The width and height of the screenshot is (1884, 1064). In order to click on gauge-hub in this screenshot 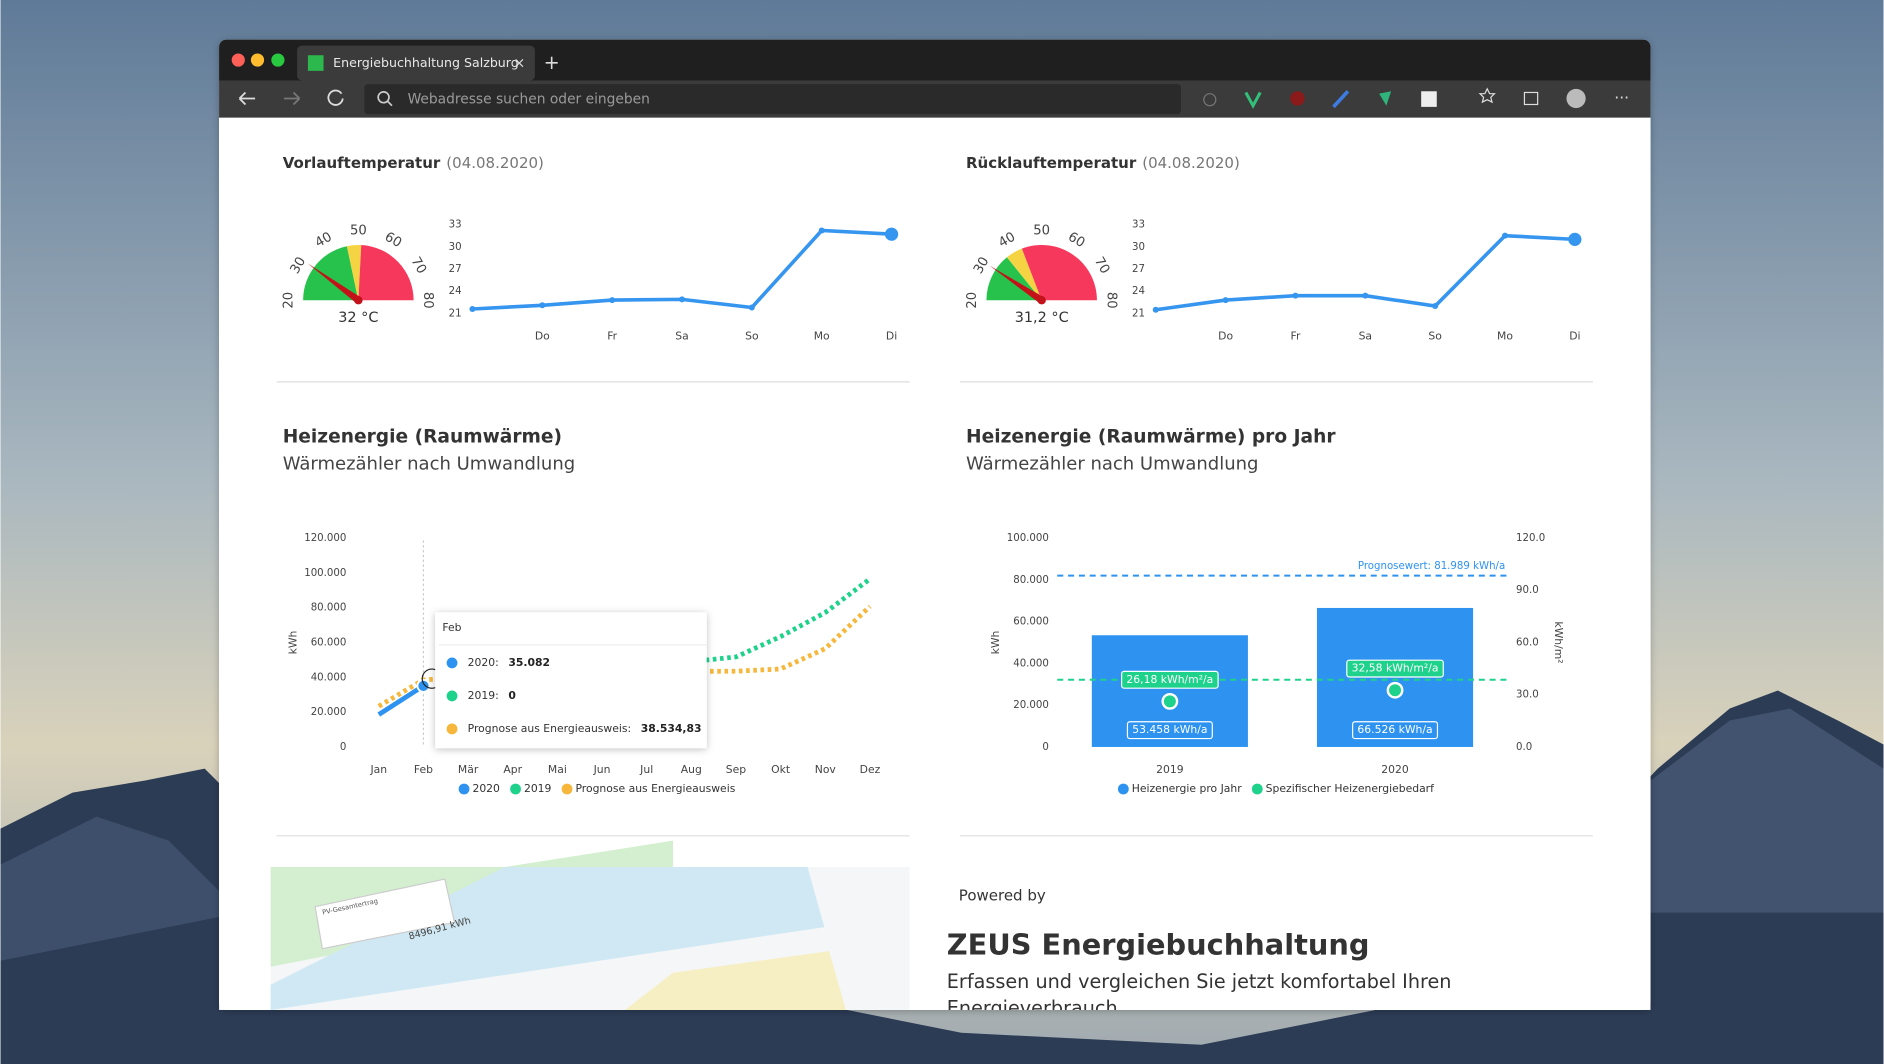, I will do `click(358, 300)`.